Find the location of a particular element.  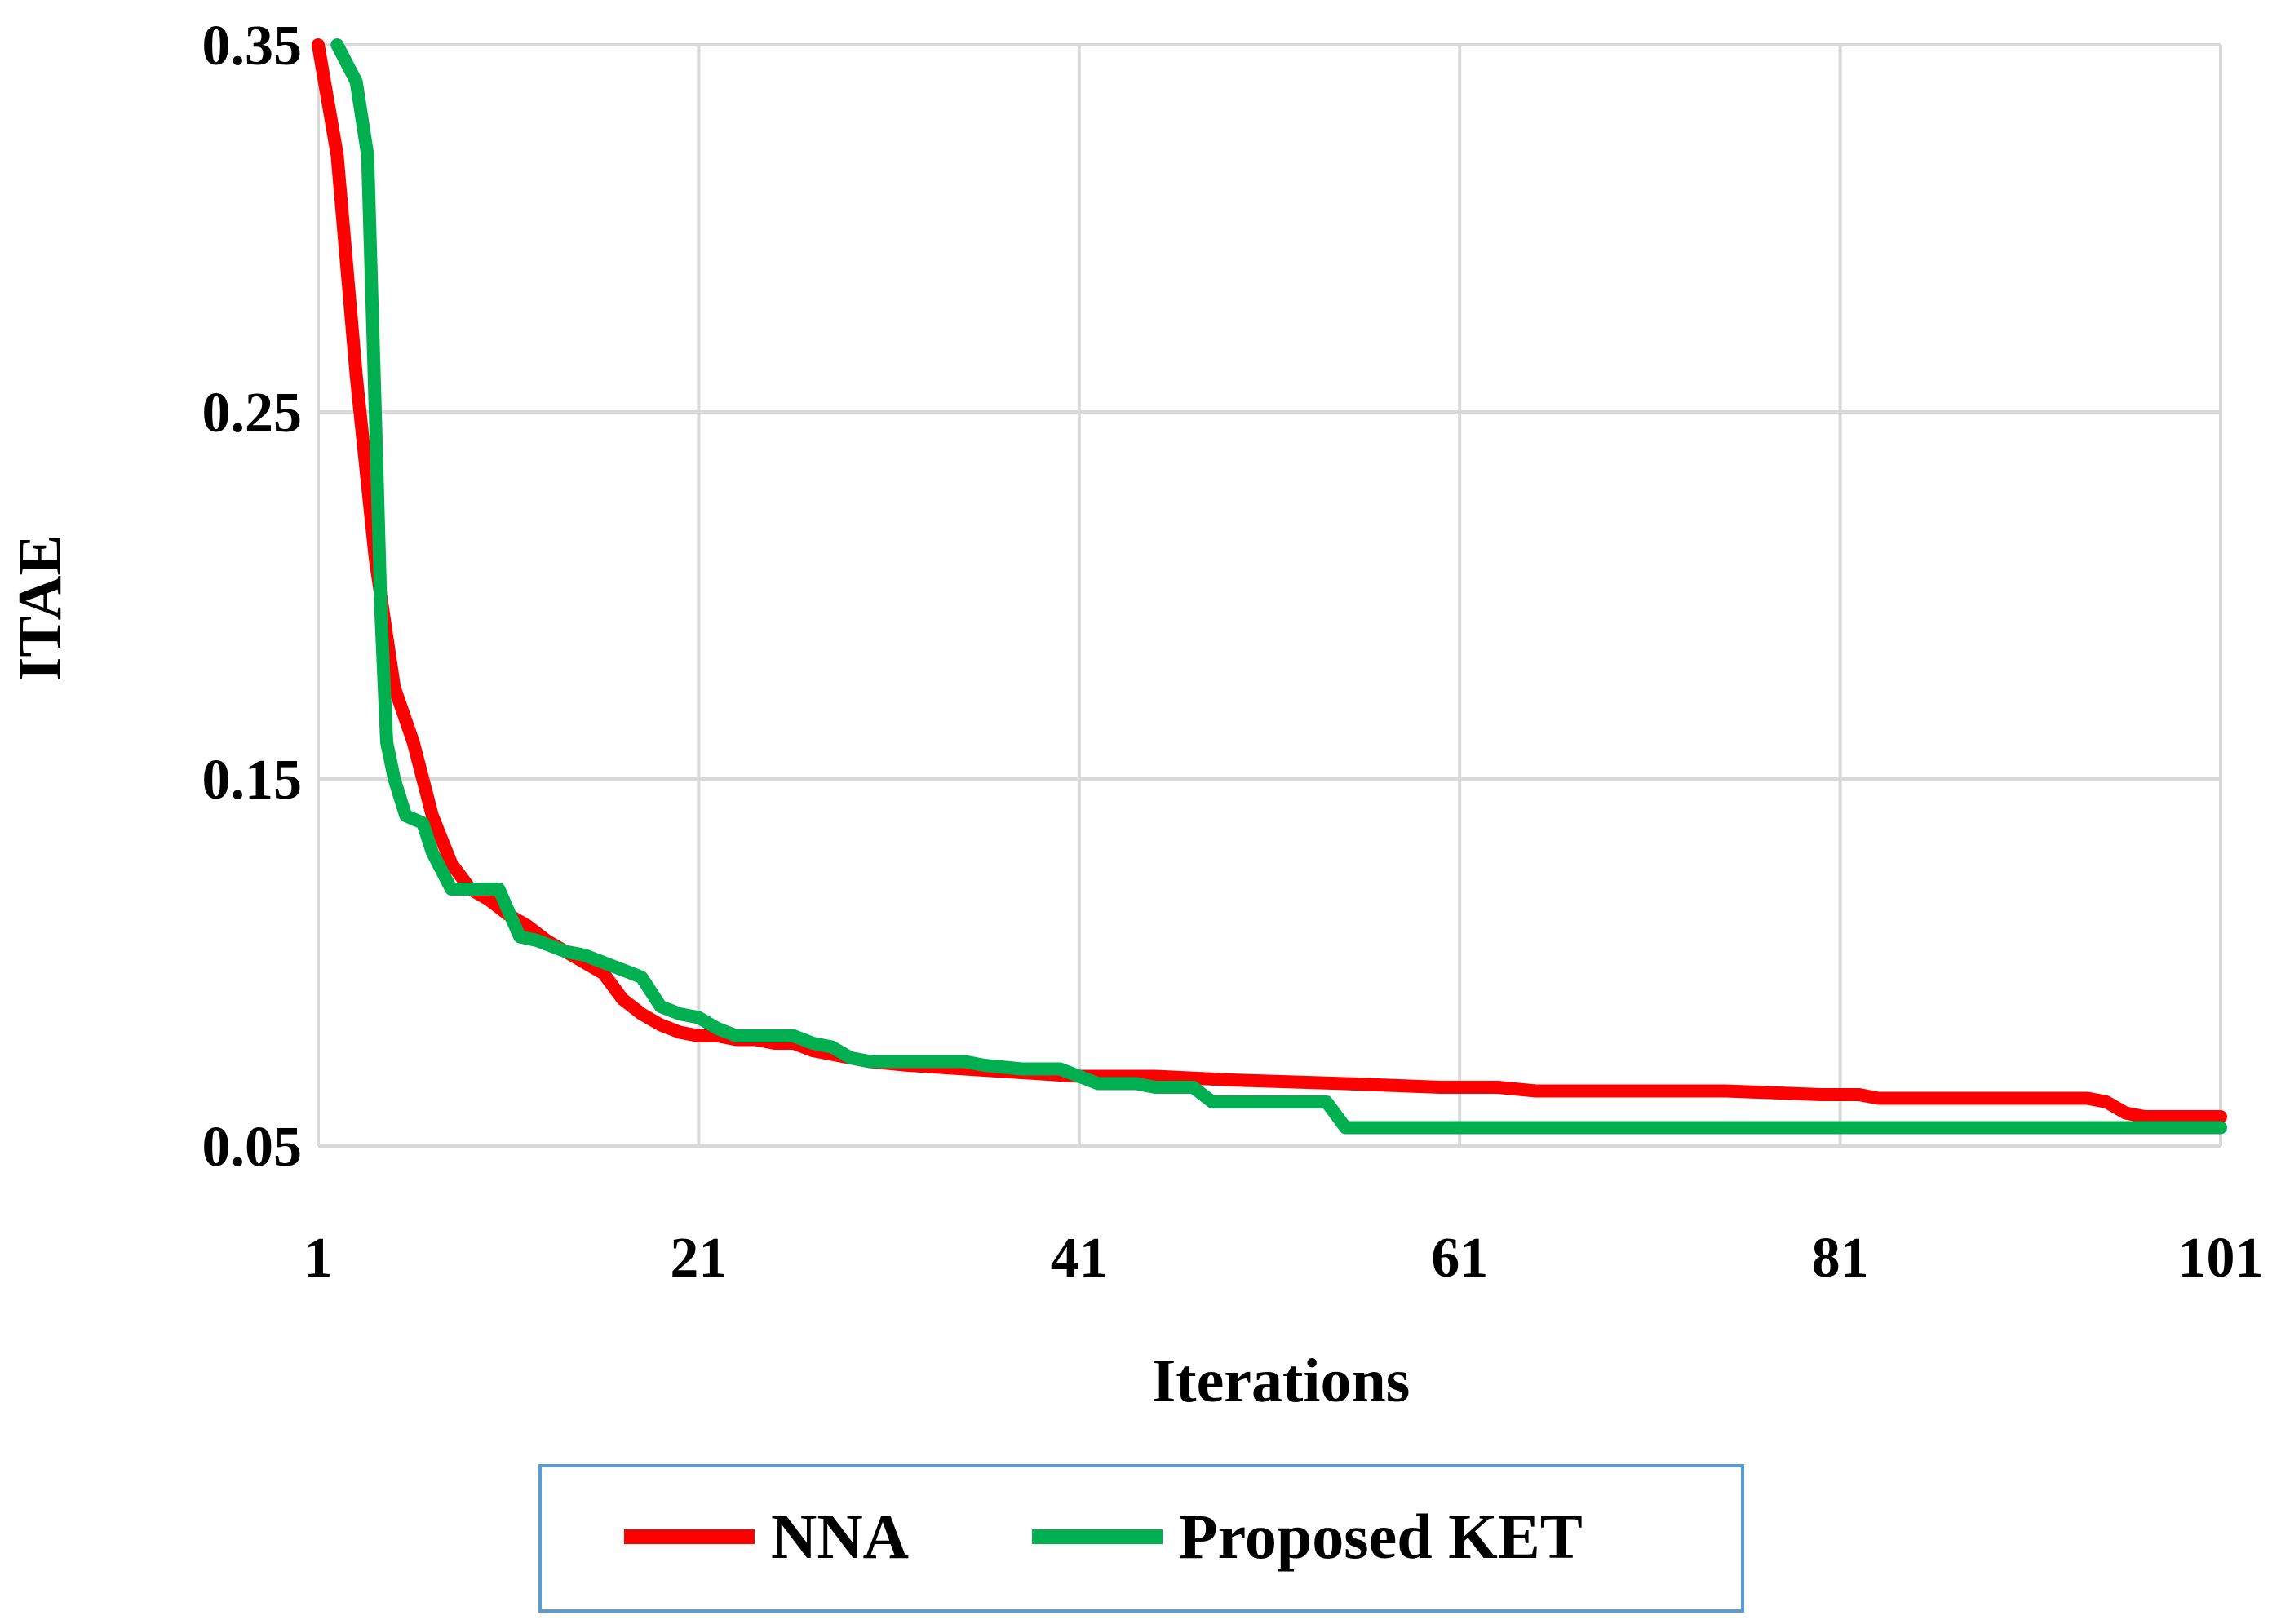

y-axis-title: ITAE is located at coordinates (40, 607).